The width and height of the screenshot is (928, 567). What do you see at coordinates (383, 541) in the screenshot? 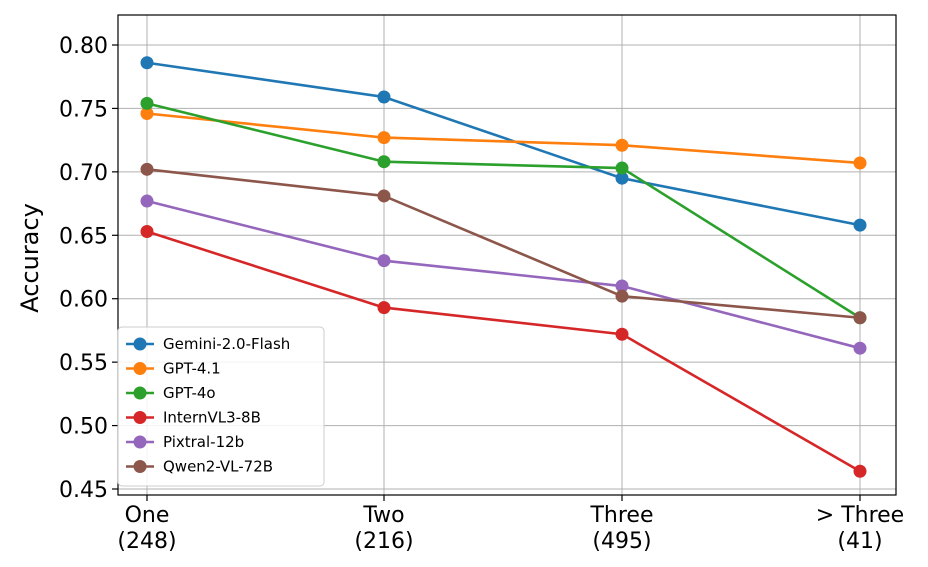
I see `x-tick-label: (216)` at bounding box center [383, 541].